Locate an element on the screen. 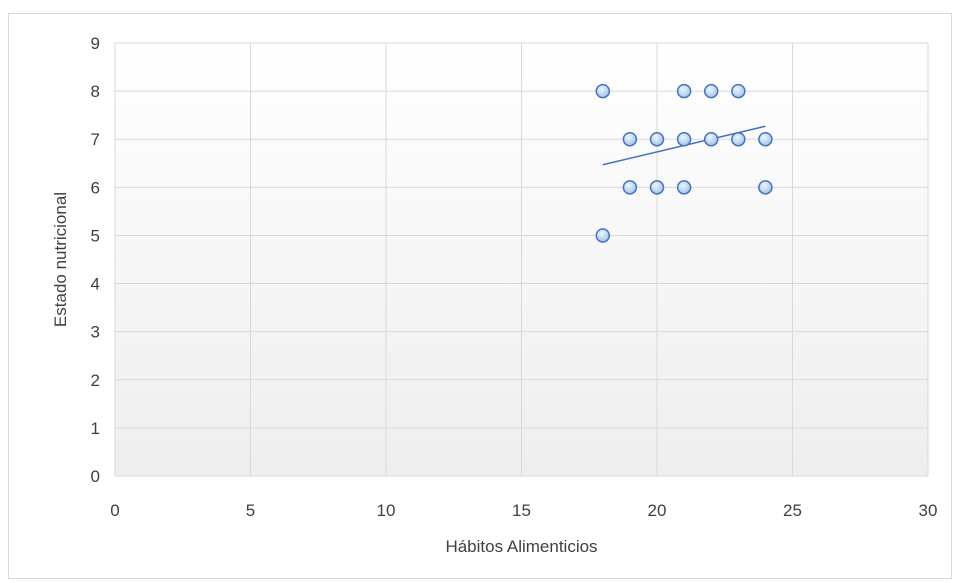 The image size is (955, 583). x-tick-label: 15 is located at coordinates (521, 510).